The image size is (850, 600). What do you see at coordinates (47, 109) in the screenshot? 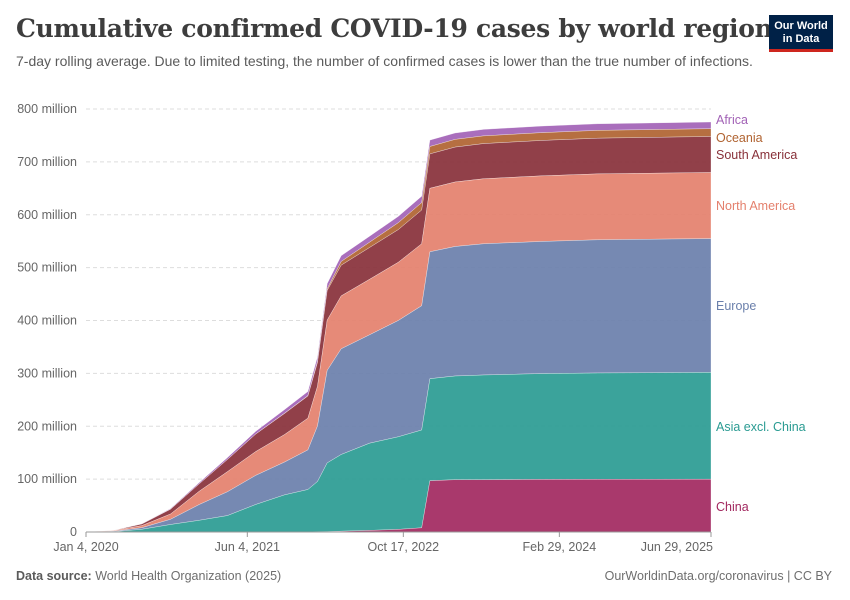
I see `y-tick-label: 800 million` at bounding box center [47, 109].